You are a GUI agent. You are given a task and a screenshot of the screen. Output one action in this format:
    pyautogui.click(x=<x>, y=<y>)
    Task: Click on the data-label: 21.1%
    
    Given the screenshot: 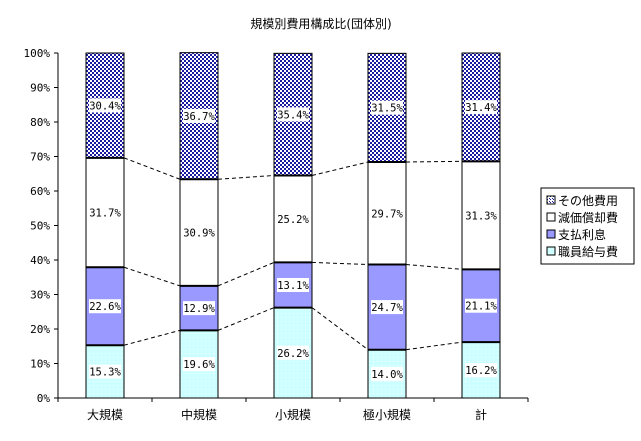 What is the action you would take?
    pyautogui.click(x=481, y=307)
    